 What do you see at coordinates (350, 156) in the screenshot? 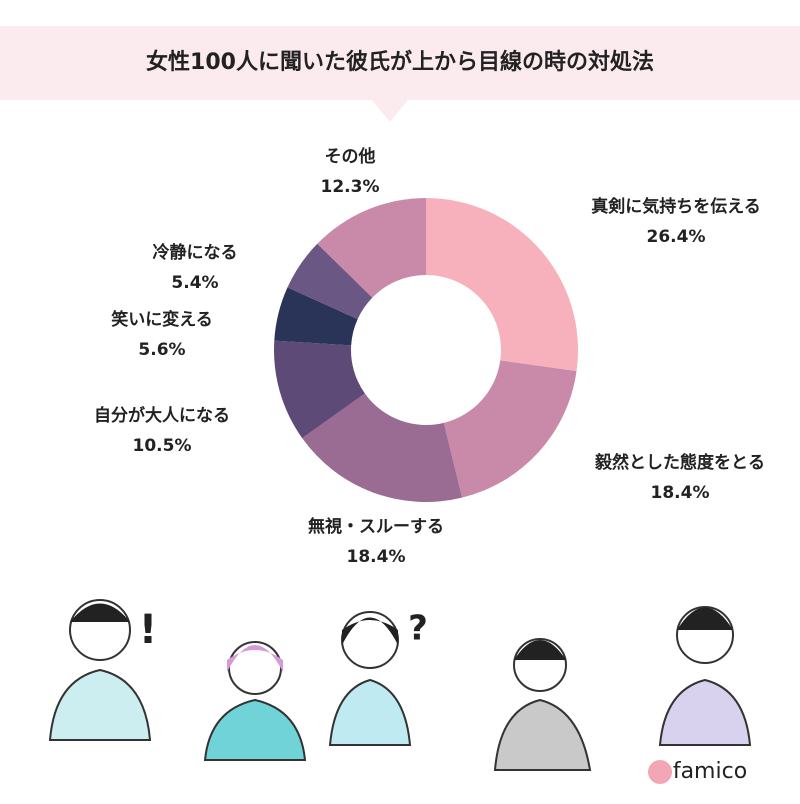
I see `slice-label: その他` at bounding box center [350, 156].